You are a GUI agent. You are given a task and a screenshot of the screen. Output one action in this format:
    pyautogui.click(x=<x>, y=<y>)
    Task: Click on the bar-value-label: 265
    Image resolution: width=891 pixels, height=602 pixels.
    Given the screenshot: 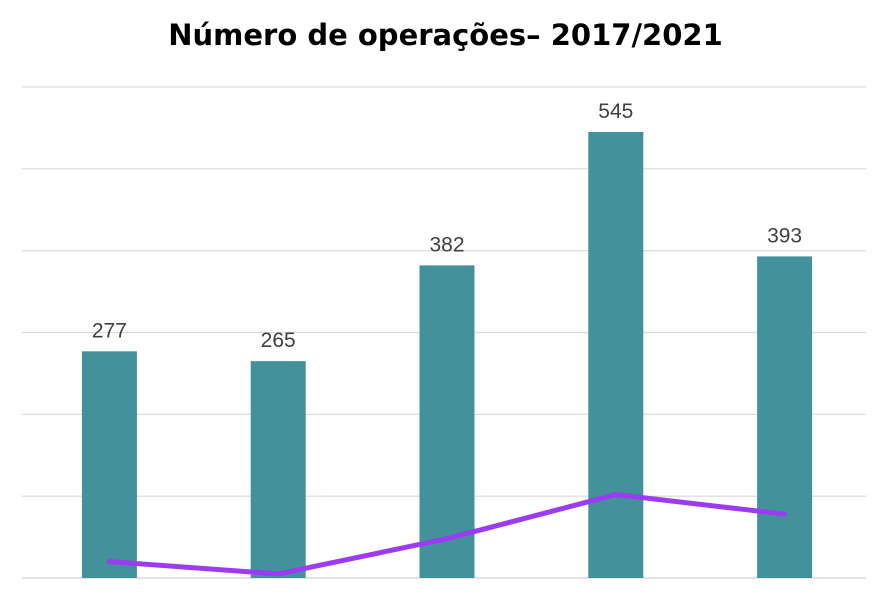 What is the action you would take?
    pyautogui.click(x=278, y=340)
    